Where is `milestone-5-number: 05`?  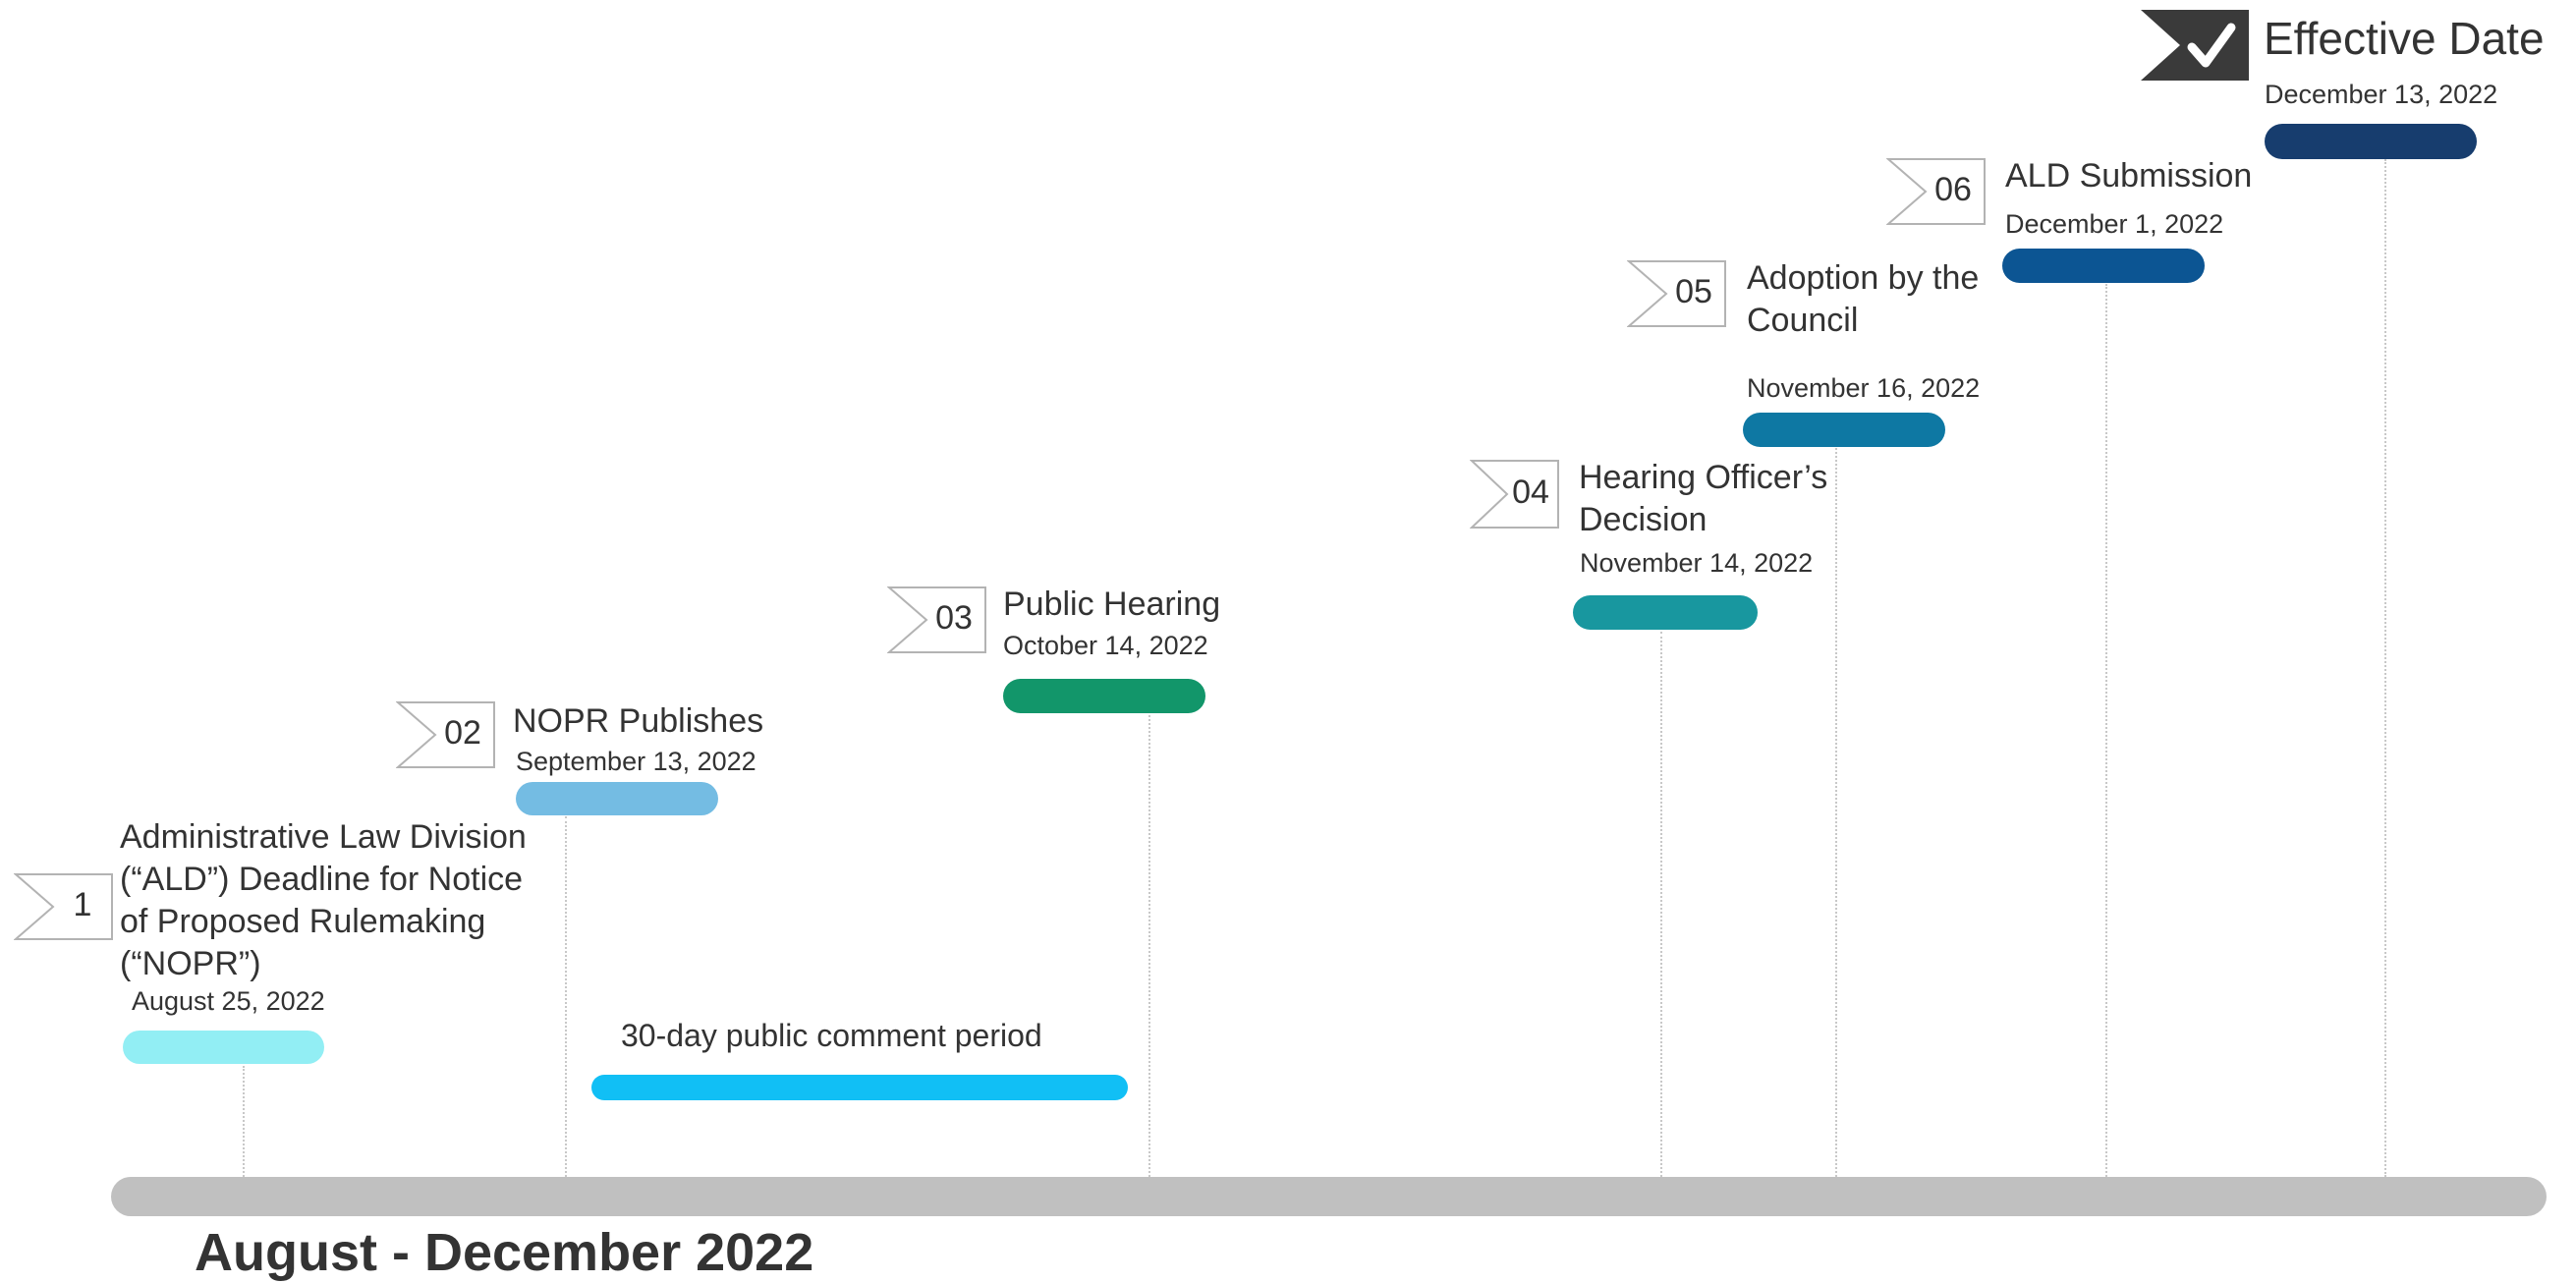 milestone-5-number: 05 is located at coordinates (1693, 291).